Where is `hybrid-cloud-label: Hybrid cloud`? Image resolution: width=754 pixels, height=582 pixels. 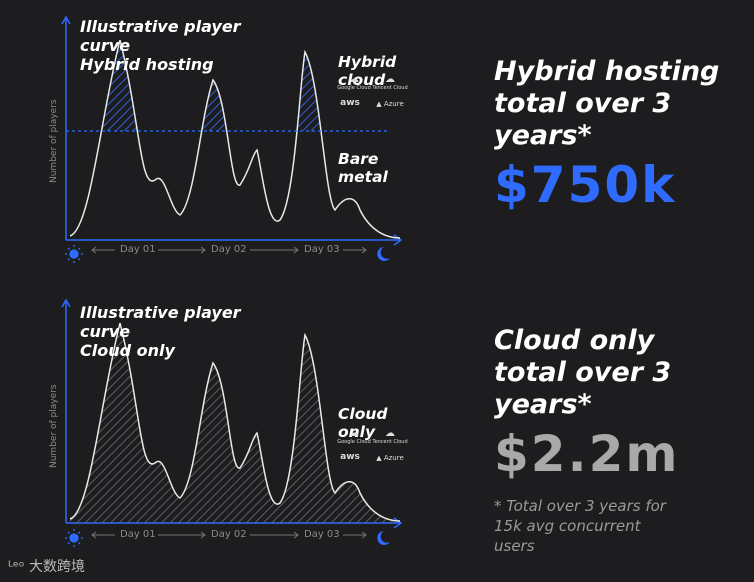
hybrid-cloud-label: Hybrid cloud is located at coordinates (367, 71).